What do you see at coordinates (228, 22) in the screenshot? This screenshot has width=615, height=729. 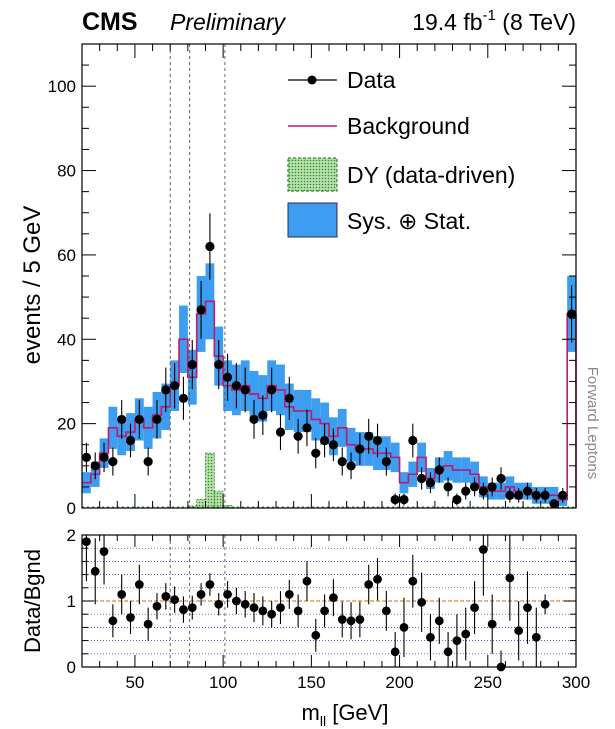 I see `status-label: Preliminary` at bounding box center [228, 22].